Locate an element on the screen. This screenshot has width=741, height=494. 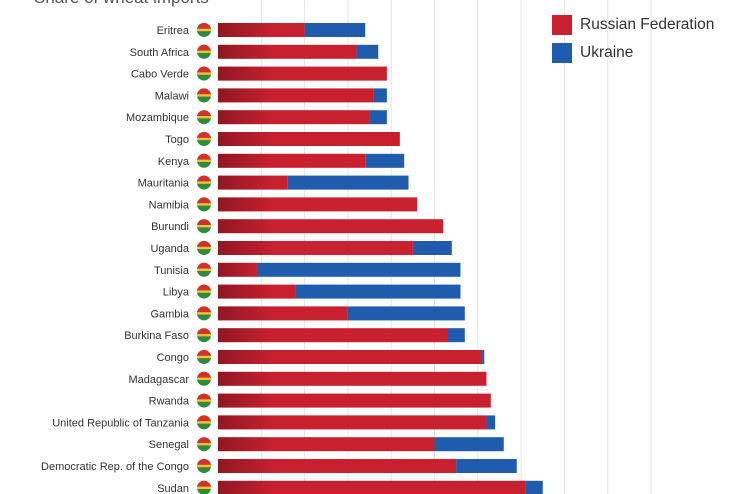
legend: Russian Federation Ukraine is located at coordinates (633, 43).